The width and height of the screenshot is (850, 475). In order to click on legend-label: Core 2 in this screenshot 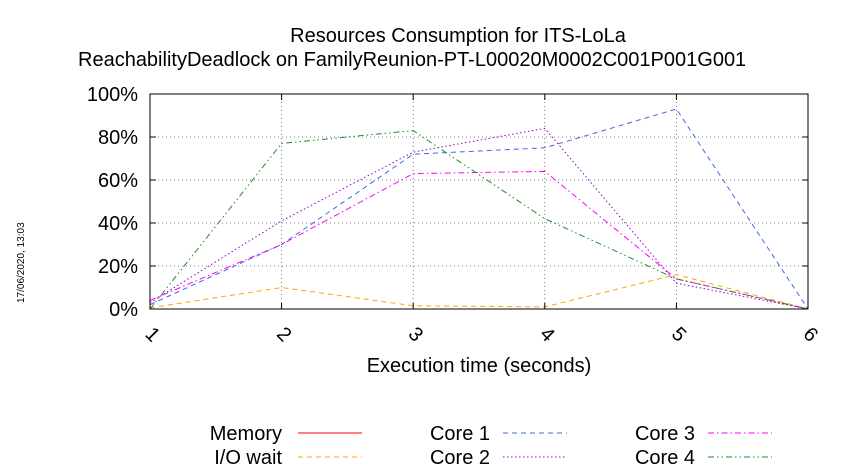, I will do `click(460, 458)`.